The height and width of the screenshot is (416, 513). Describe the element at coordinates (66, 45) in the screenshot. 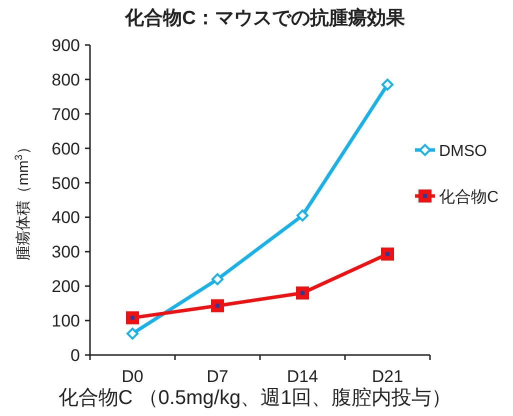

I see `y-tick-label: 900` at that location.